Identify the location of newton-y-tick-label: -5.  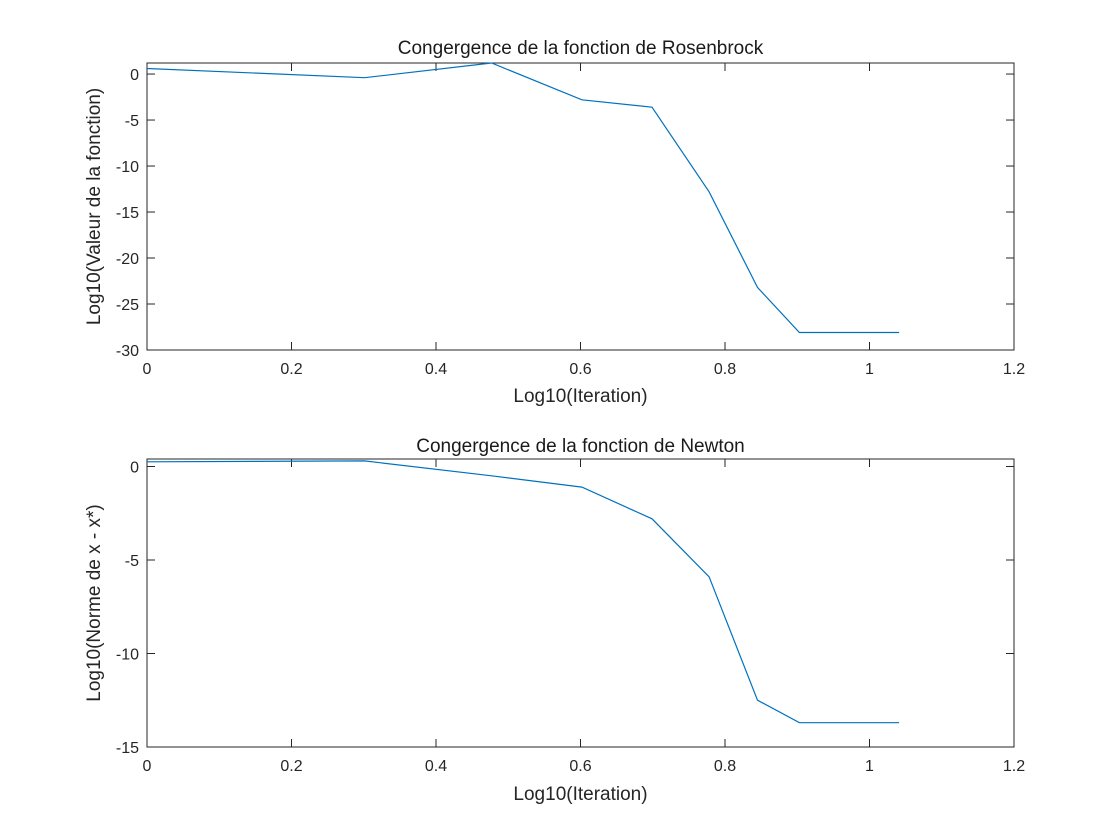
(132, 561).